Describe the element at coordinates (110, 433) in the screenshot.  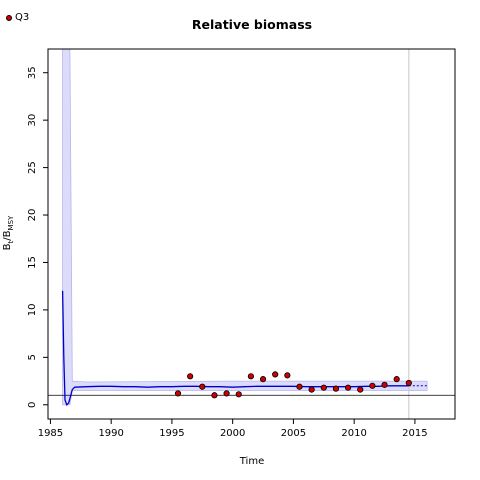
I see `x-tick-label: 1990` at that location.